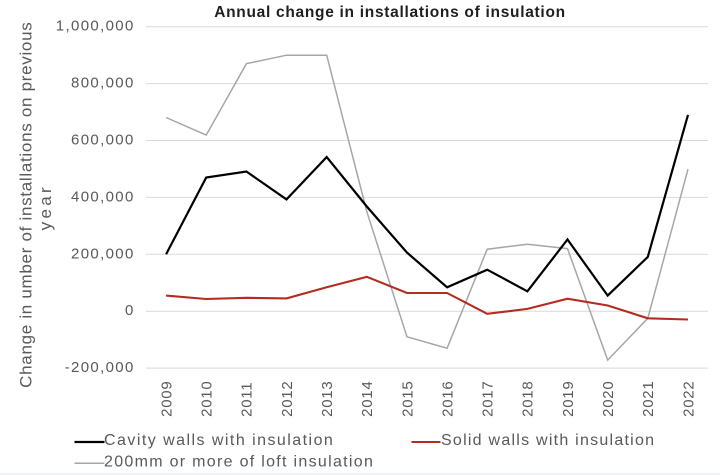  Describe the element at coordinates (488, 399) in the screenshot. I see `svg-text: 2017` at that location.